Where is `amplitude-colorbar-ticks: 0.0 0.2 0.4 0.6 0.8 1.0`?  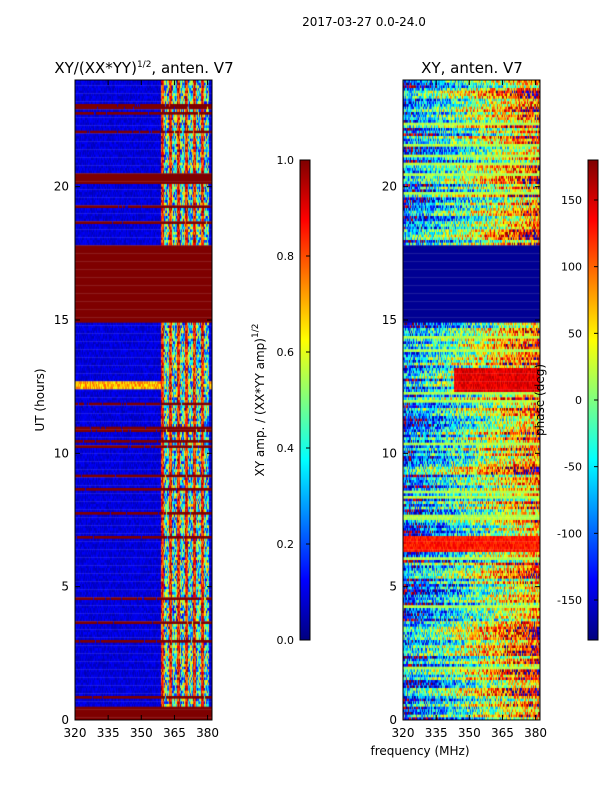 amplitude-colorbar-ticks: 0.0 0.2 0.4 0.6 0.8 1.0 is located at coordinates (293, 400).